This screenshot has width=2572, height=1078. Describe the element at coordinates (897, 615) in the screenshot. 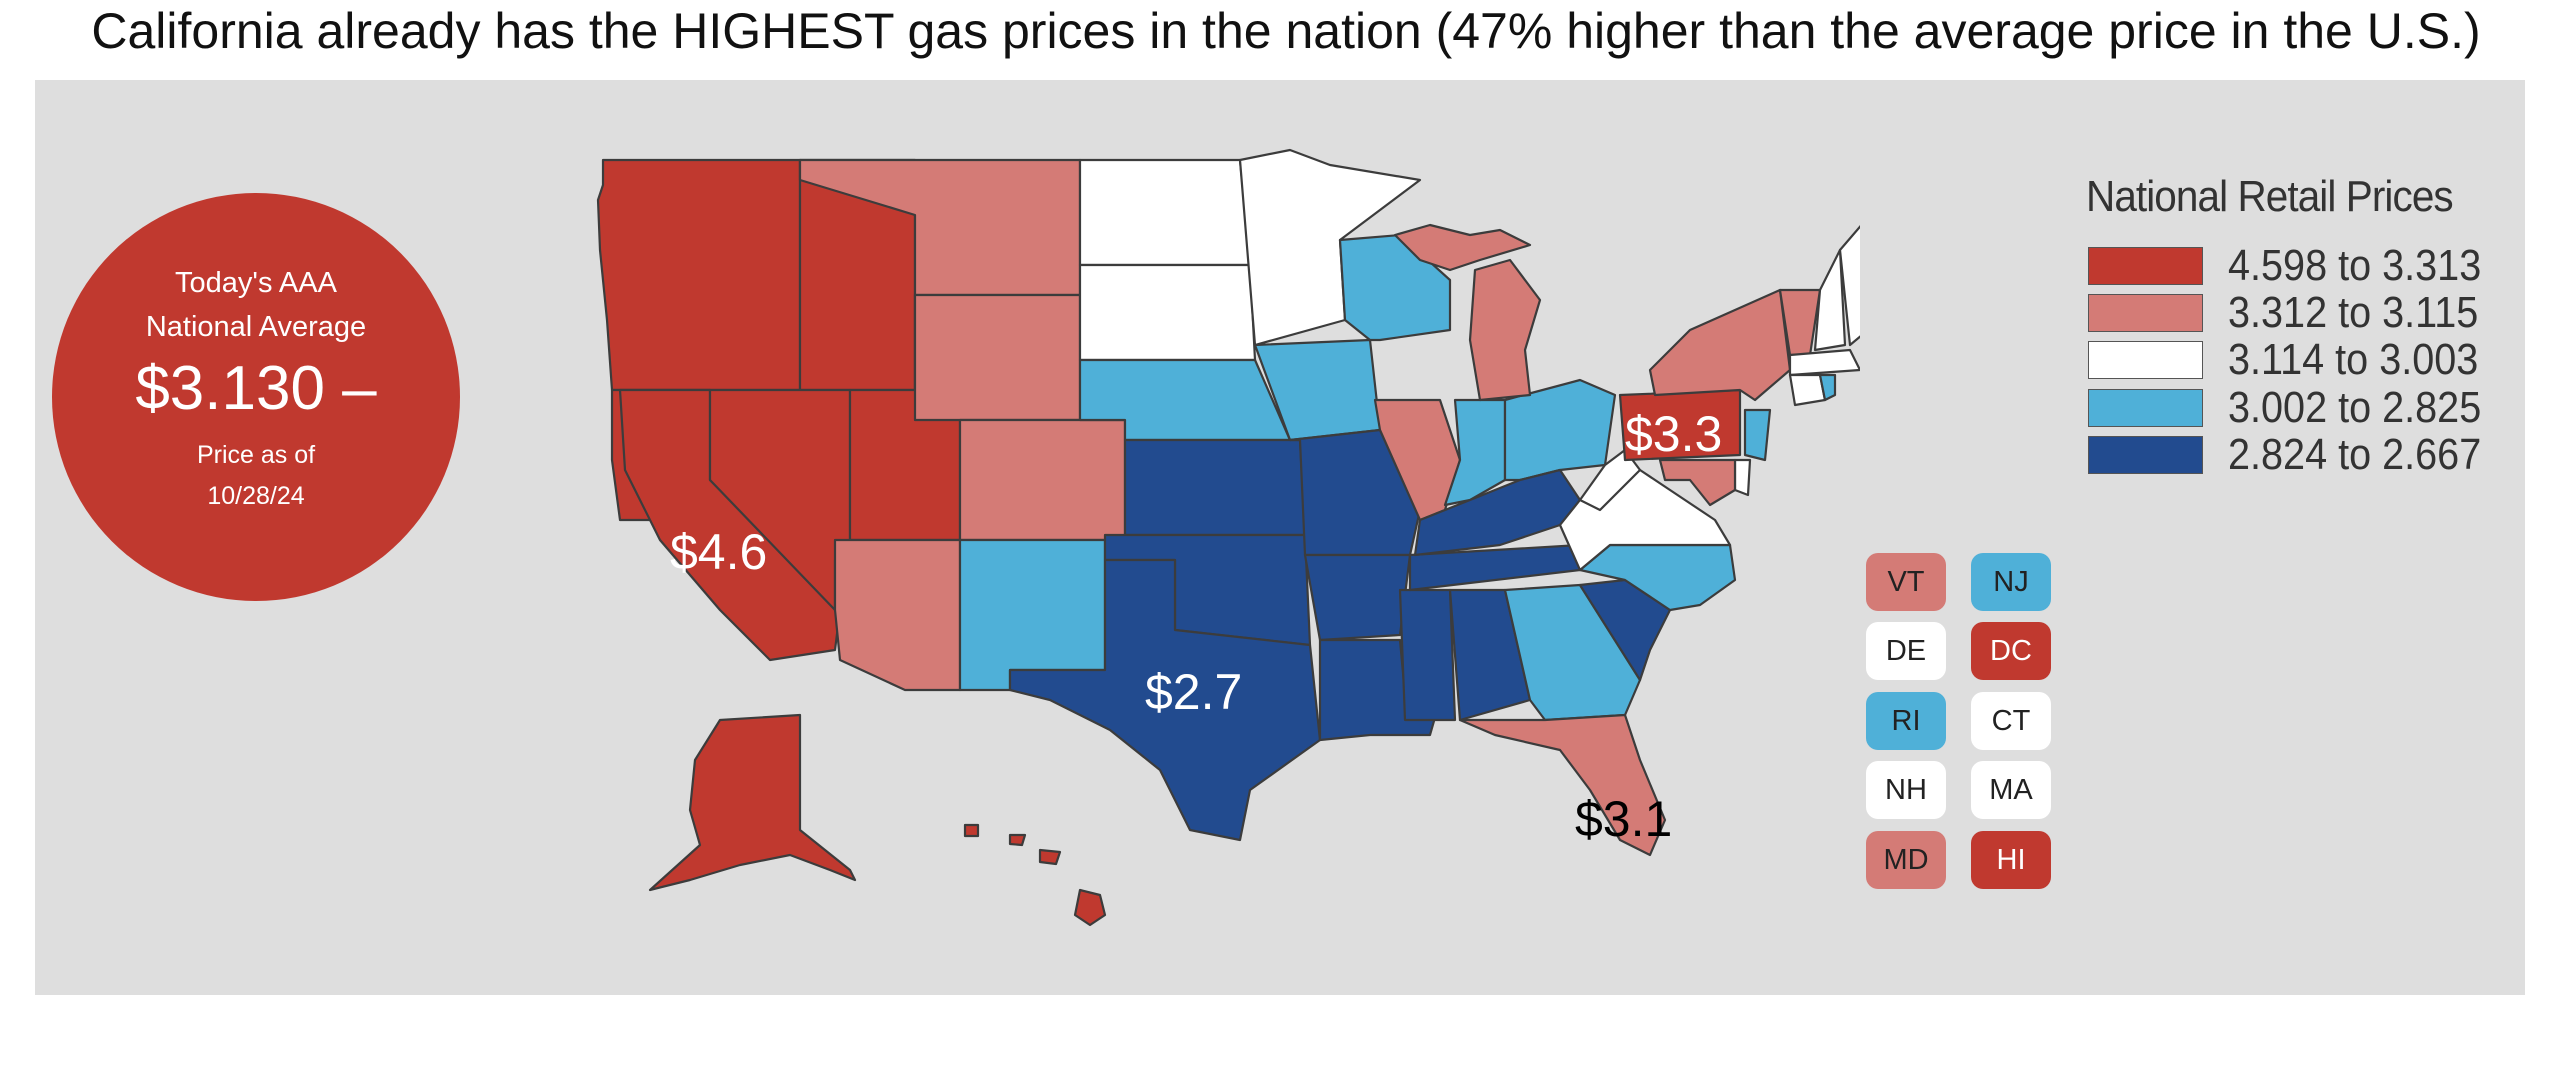

I see `state-az` at that location.